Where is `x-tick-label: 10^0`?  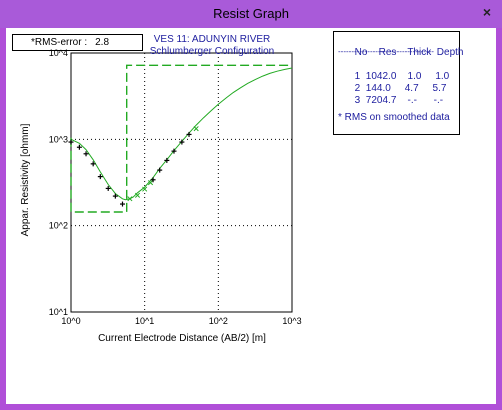 x-tick-label: 10^0 is located at coordinates (70, 321).